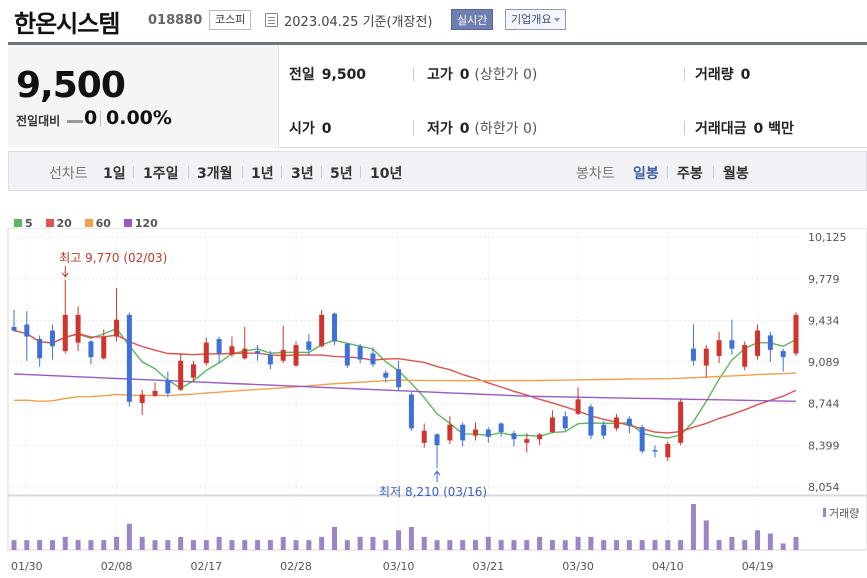  What do you see at coordinates (302, 129) in the screenshot?
I see `open-label: 시가` at bounding box center [302, 129].